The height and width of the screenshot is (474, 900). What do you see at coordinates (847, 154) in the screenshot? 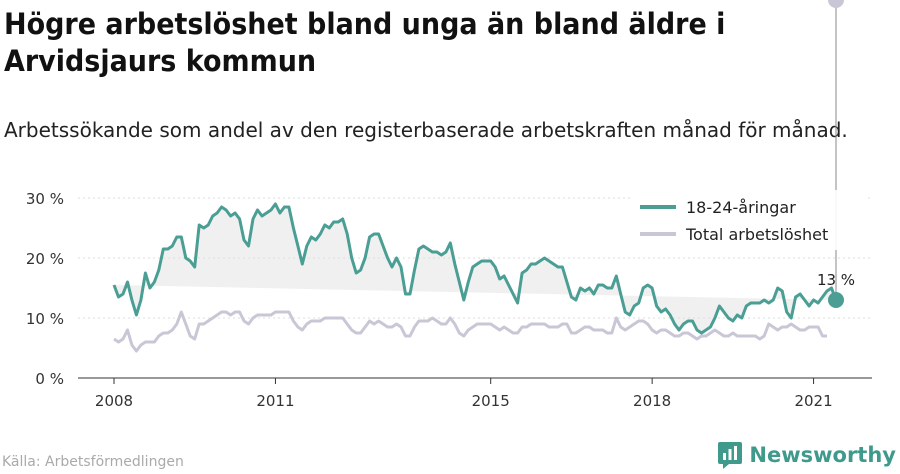
I see `end-labels: 13 % 7 %6 %` at bounding box center [847, 154].